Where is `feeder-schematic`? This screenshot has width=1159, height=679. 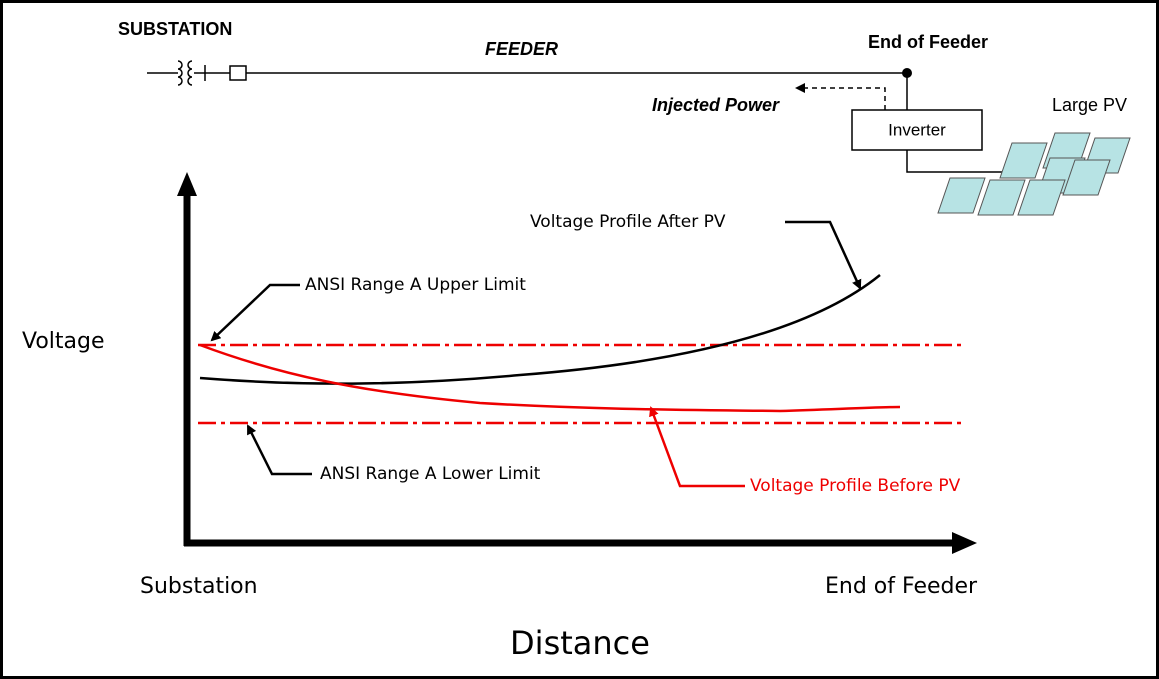
feeder-schematic is located at coordinates (576, 116).